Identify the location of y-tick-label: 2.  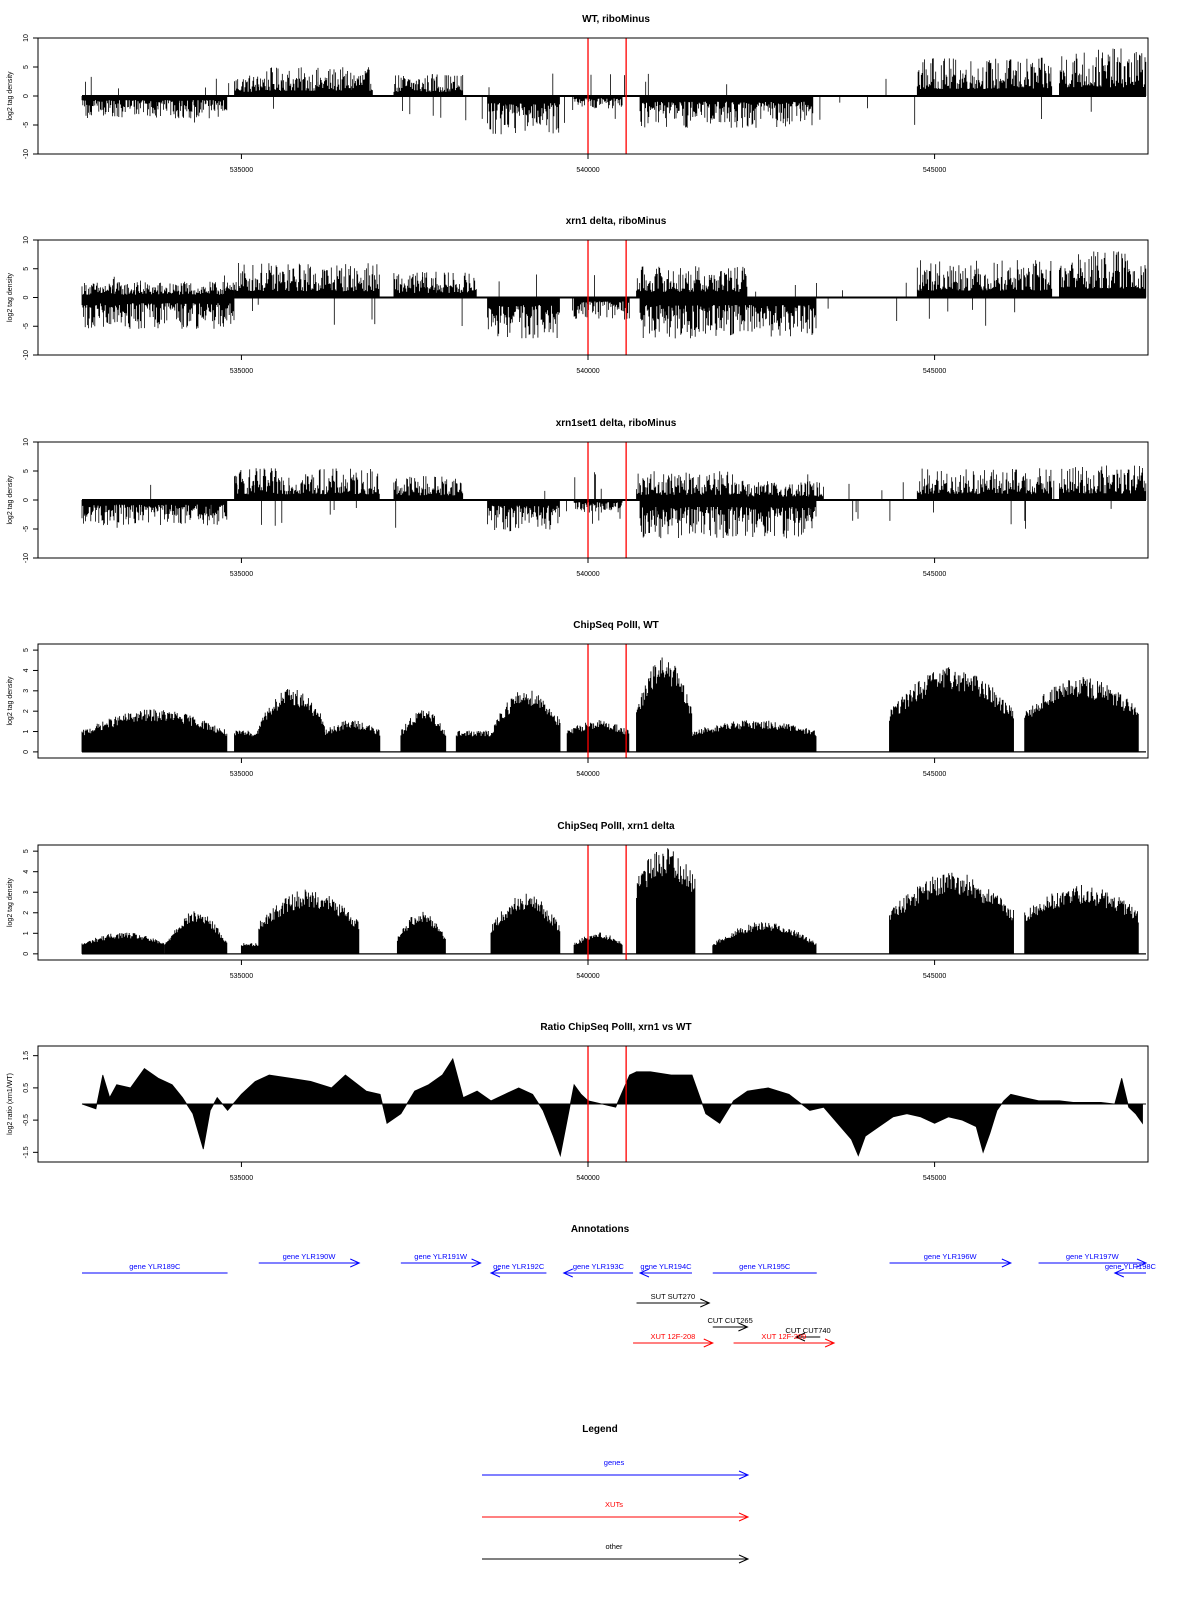
(26, 913).